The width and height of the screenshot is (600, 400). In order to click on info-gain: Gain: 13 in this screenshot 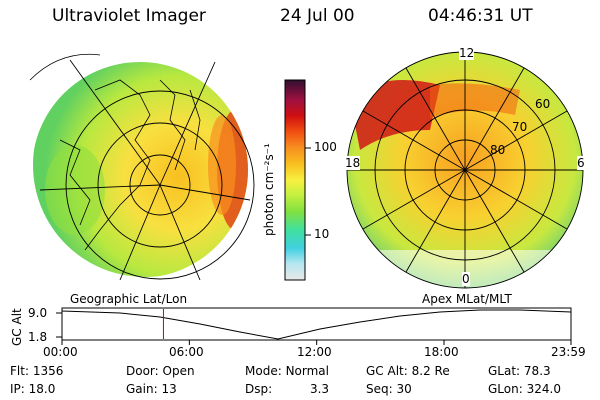, I will do `click(151, 389)`.